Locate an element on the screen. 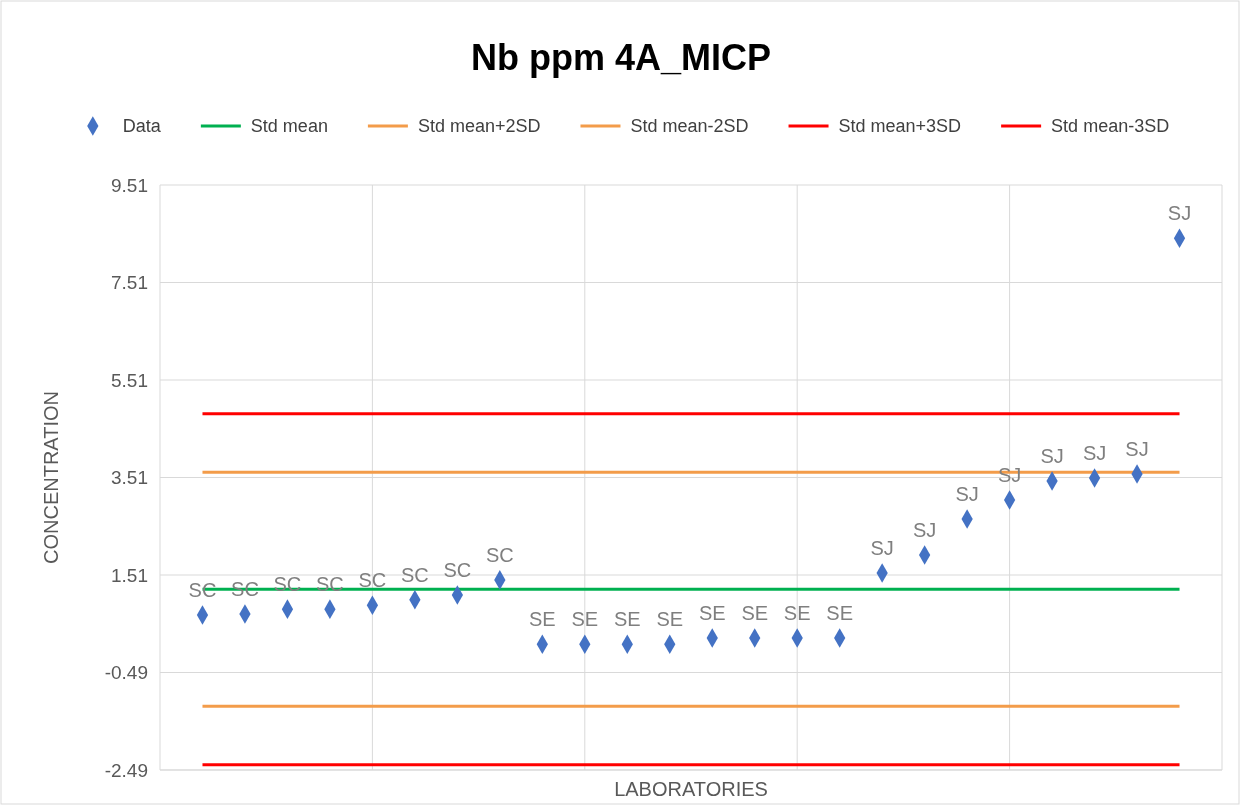 Image resolution: width=1242 pixels, height=807 pixels. legend-label: Std mean-3SD is located at coordinates (1110, 126).